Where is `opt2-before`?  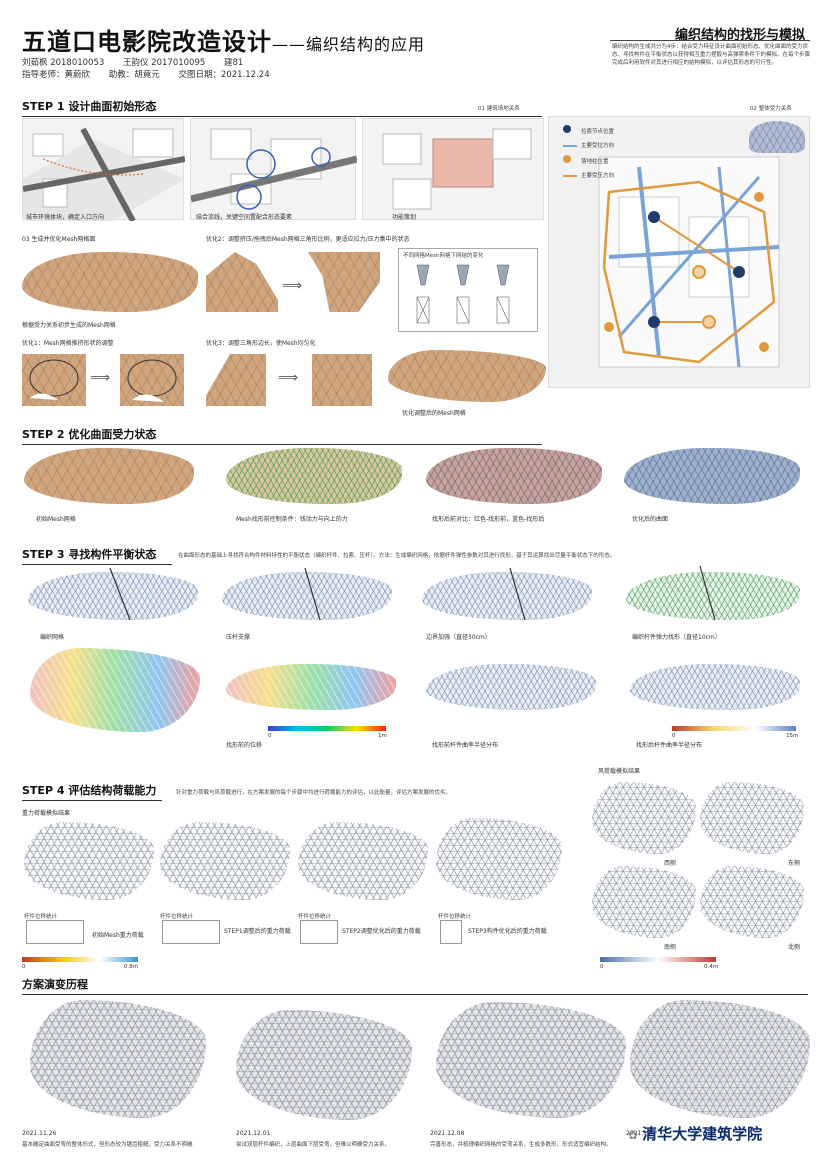 opt2-before is located at coordinates (242, 282).